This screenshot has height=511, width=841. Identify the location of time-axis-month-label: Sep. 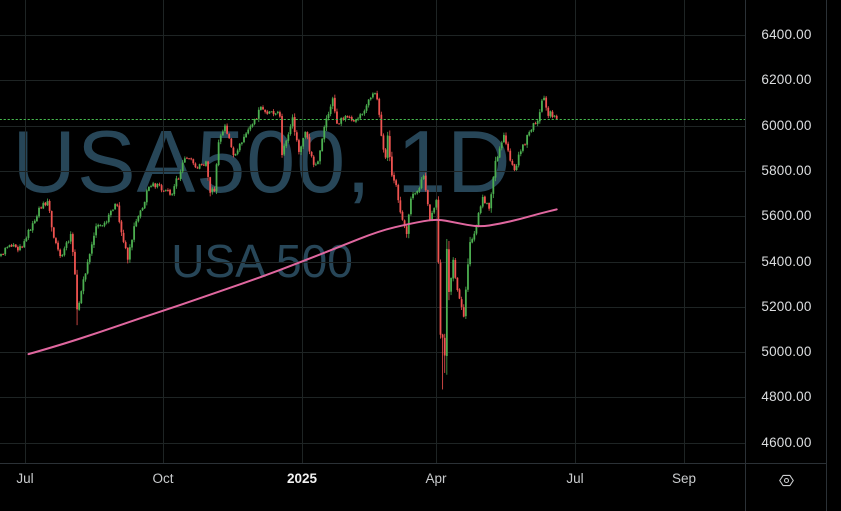
(684, 478).